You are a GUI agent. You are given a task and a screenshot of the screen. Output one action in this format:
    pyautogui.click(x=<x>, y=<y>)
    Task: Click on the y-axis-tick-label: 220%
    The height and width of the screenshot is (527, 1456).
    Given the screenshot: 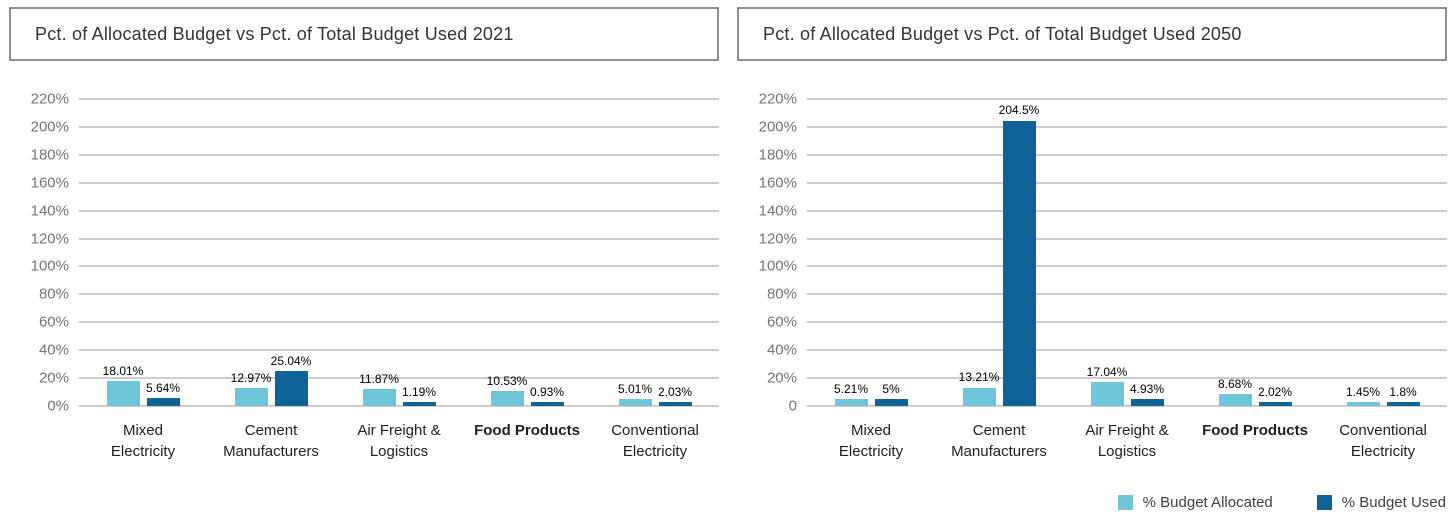 What is the action you would take?
    pyautogui.click(x=777, y=99)
    